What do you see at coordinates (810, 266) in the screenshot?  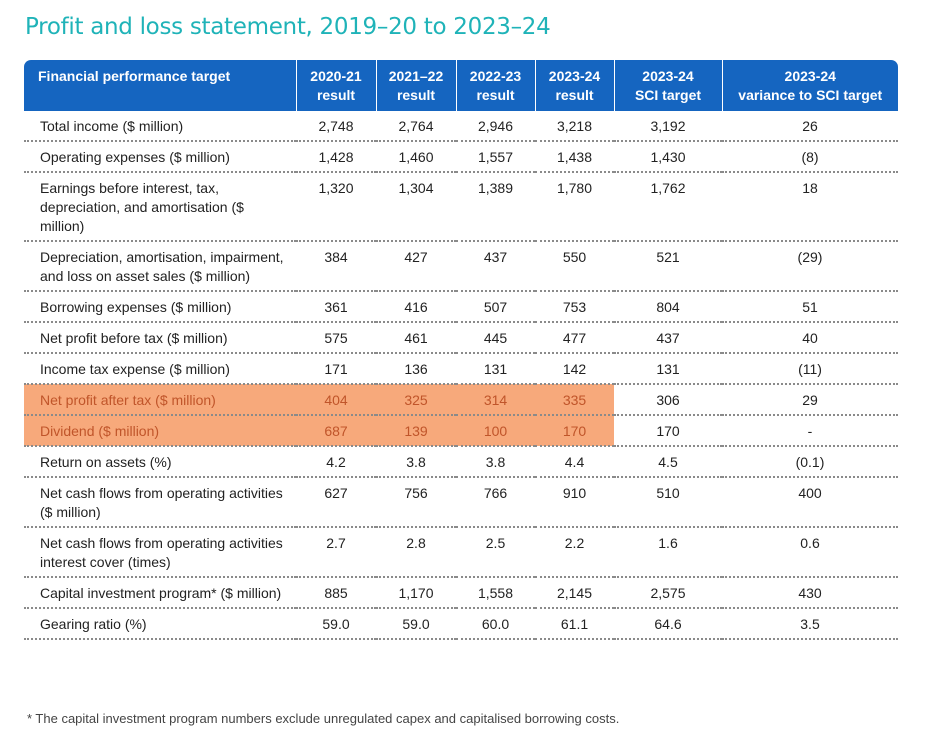 I see `table-cell: (29)` at bounding box center [810, 266].